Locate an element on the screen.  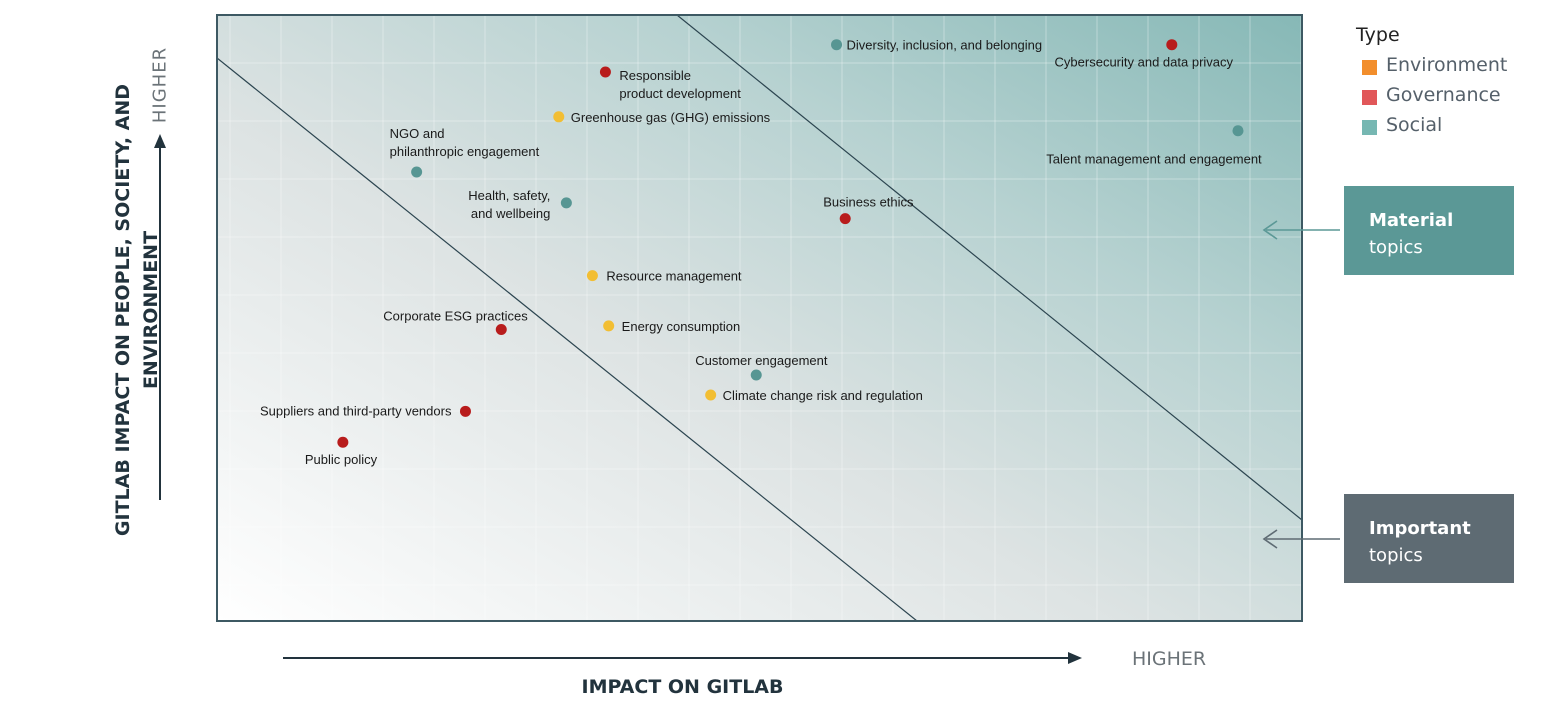
legend-label-environment: Environment is located at coordinates (1447, 65).